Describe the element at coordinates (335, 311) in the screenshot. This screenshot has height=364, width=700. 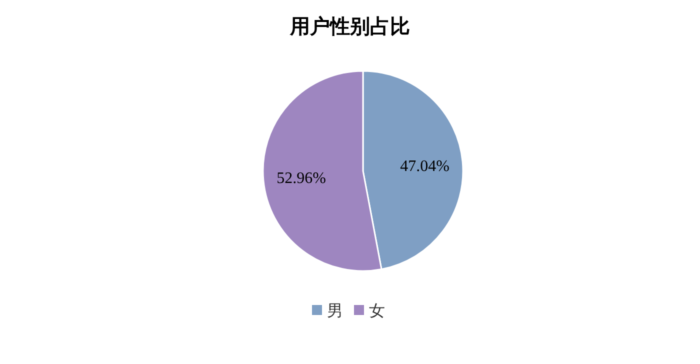
I see `legend-label: 男` at that location.